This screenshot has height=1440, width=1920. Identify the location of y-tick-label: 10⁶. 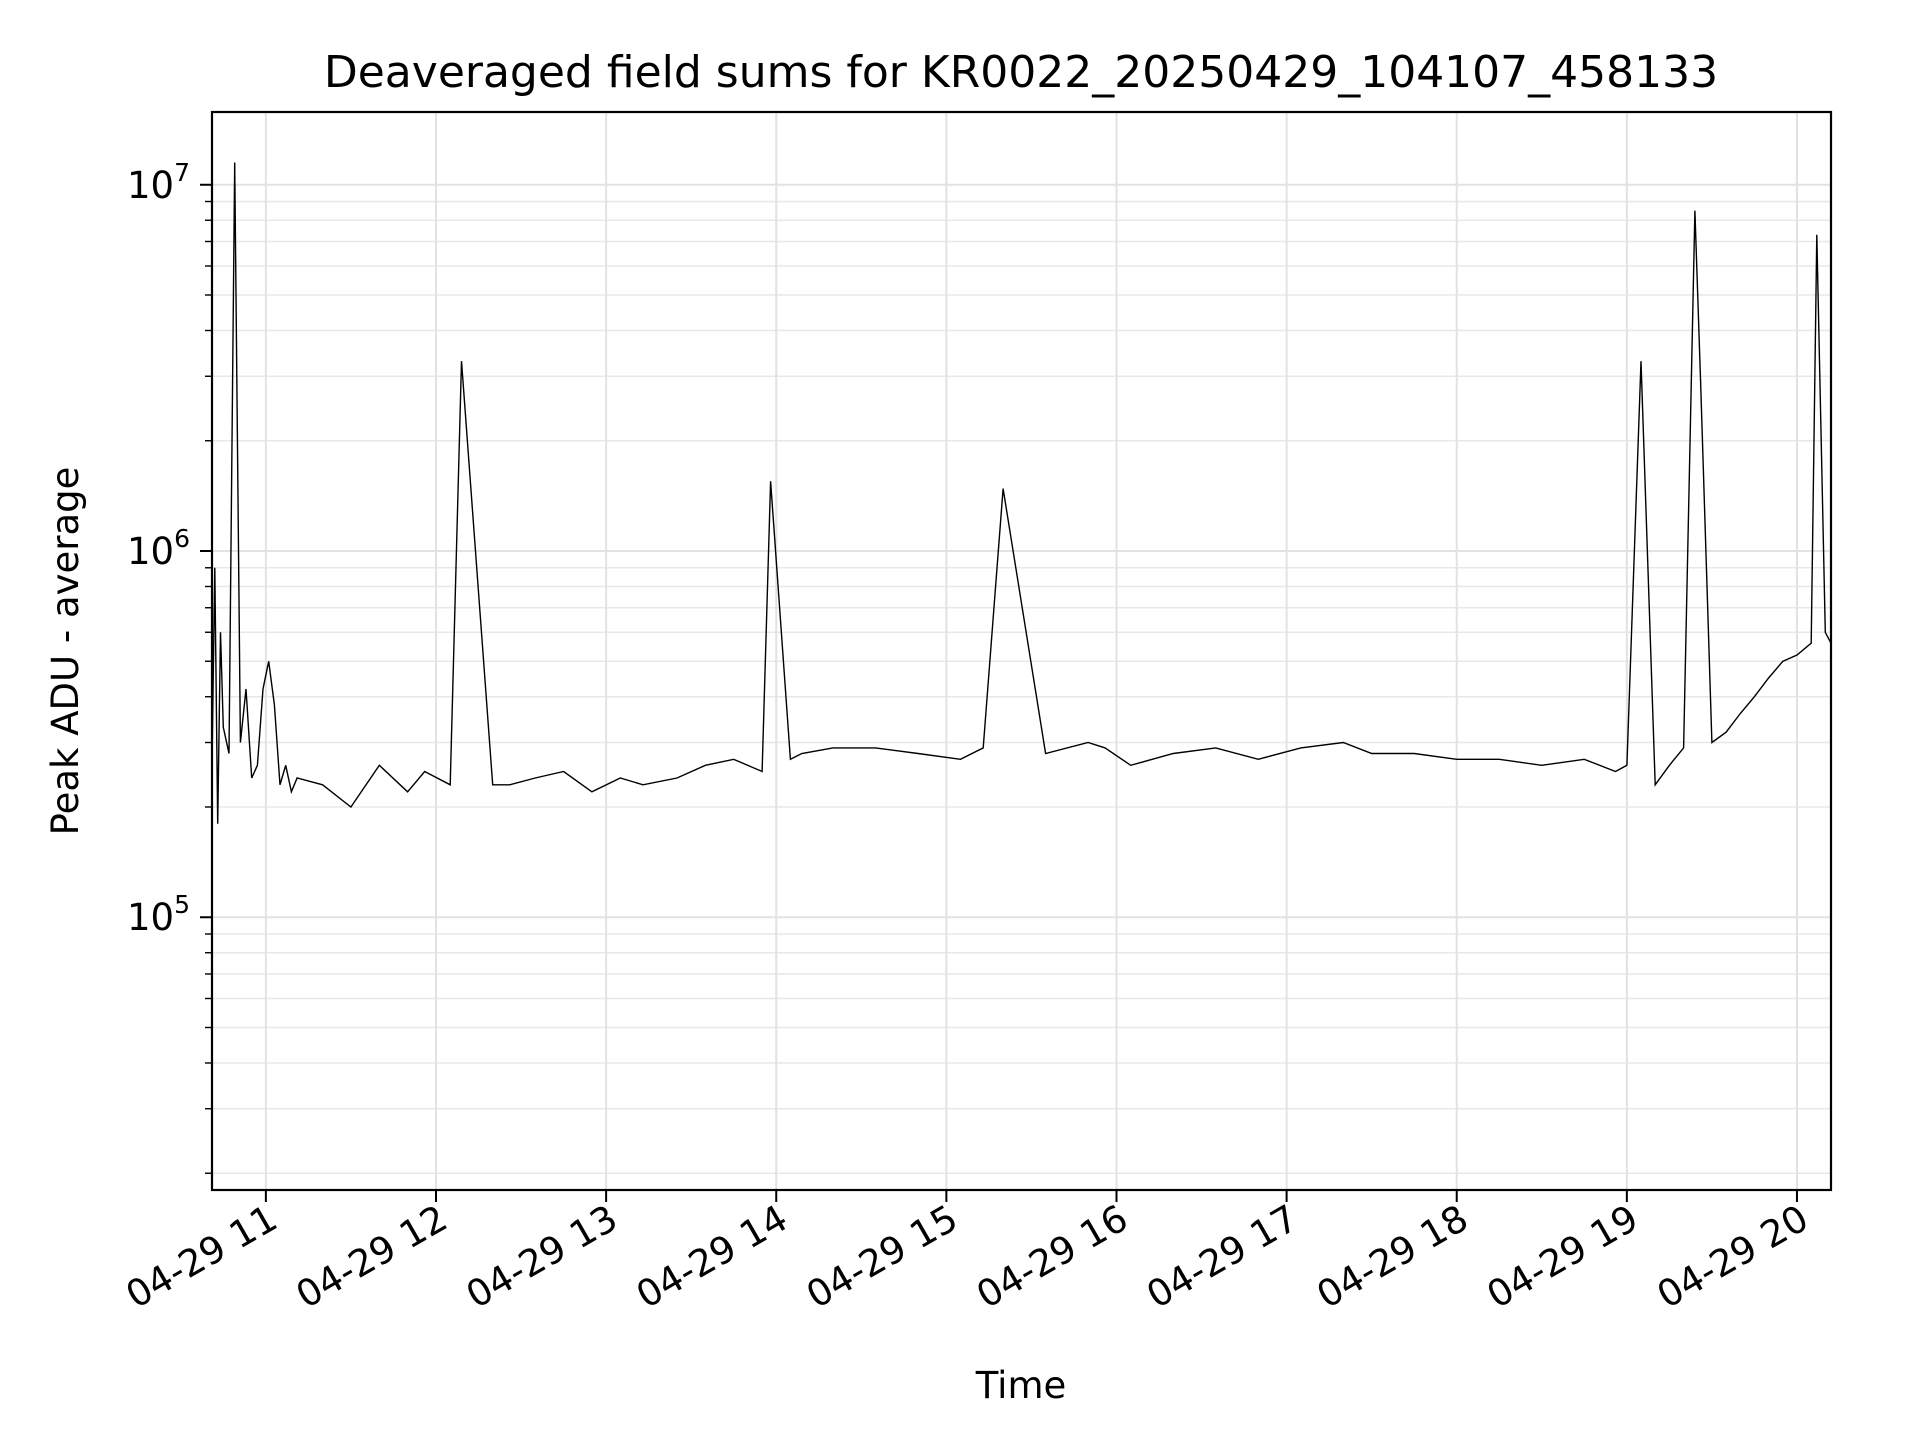
(158, 548).